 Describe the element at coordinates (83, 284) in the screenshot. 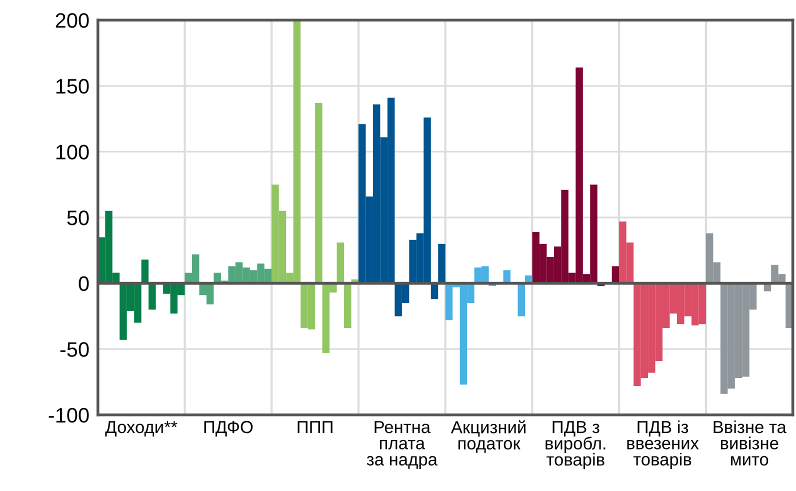

I see `y-tick-label: 0` at that location.